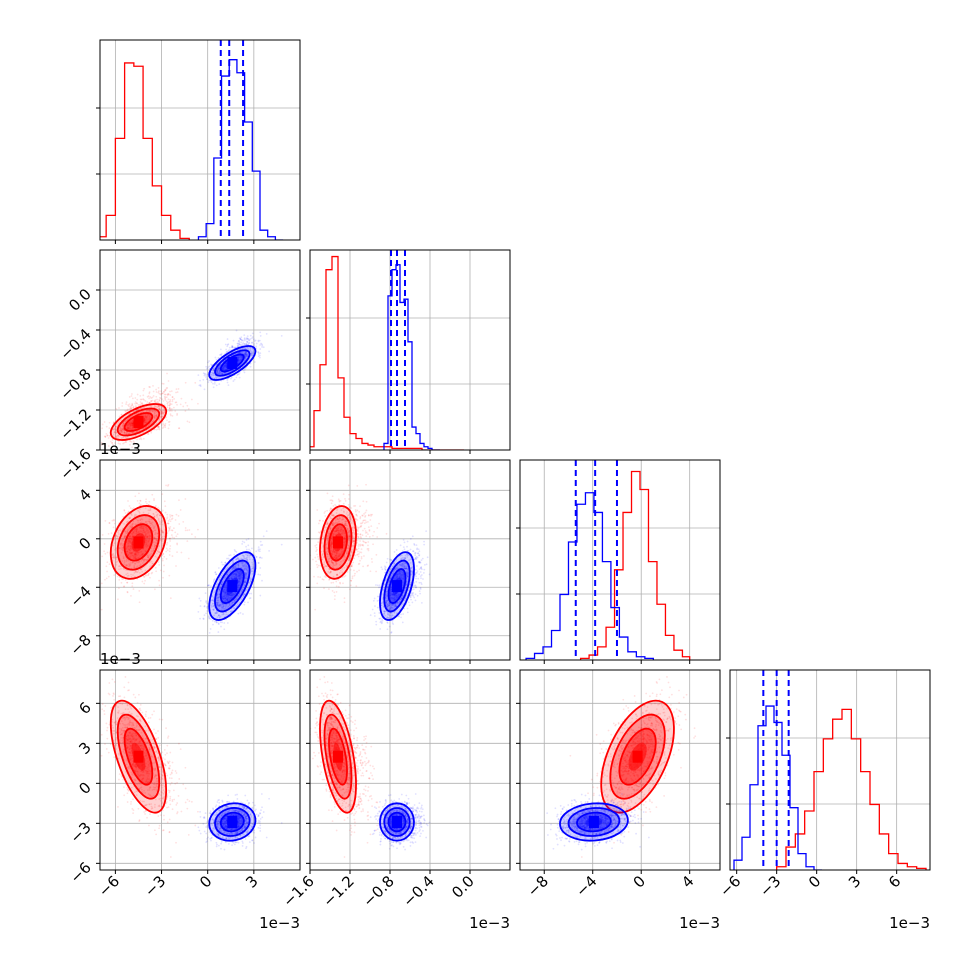  What do you see at coordinates (200, 140) in the screenshot?
I see `panel-content` at bounding box center [200, 140].